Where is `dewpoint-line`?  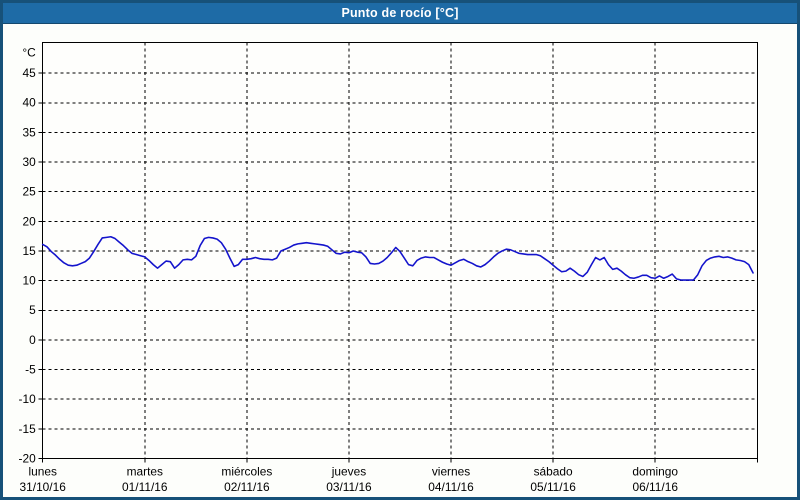 dewpoint-line is located at coordinates (397, 258).